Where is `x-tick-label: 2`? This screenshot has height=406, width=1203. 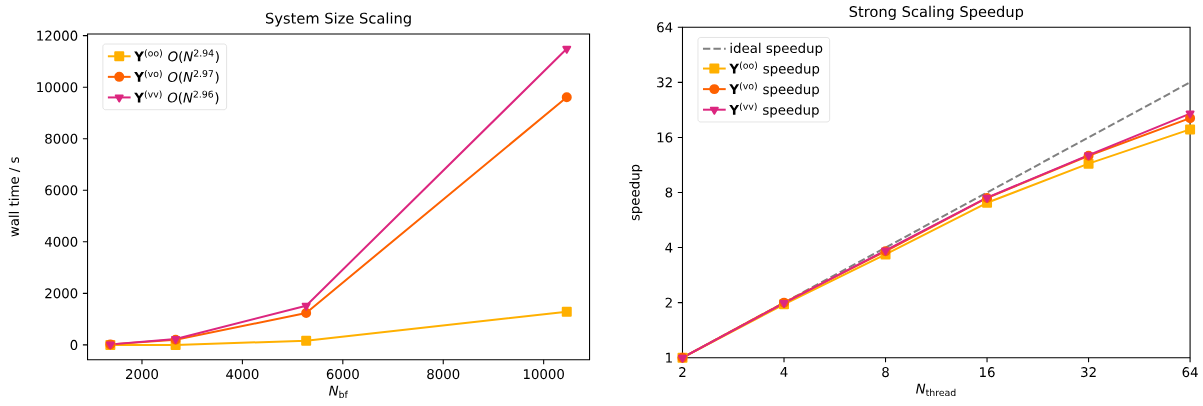
x-tick-label: 2 is located at coordinates (682, 372).